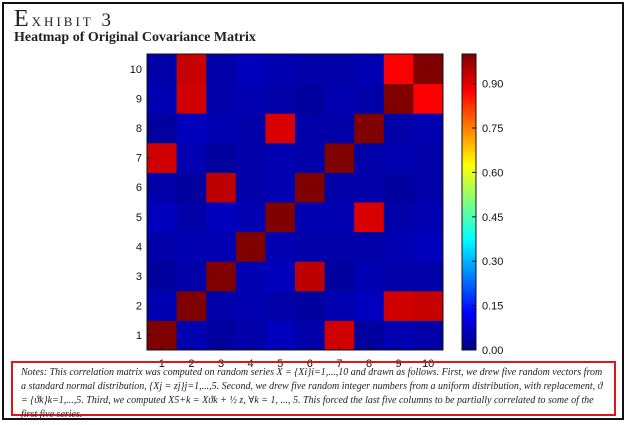 The width and height of the screenshot is (630, 425). What do you see at coordinates (339, 364) in the screenshot?
I see `x-tick-label-7: 7` at bounding box center [339, 364].